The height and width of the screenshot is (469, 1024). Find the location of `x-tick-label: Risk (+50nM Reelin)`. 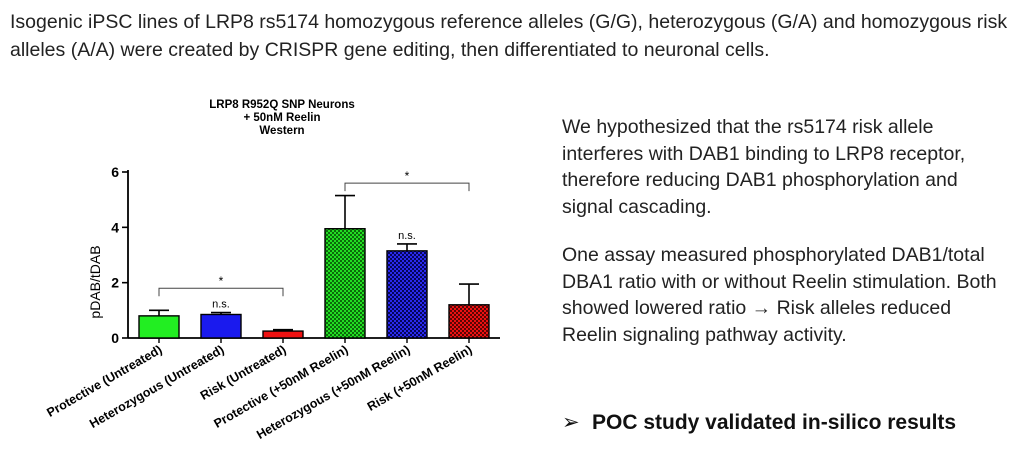

x-tick-label: Risk (+50nM Reelin) is located at coordinates (420, 377).